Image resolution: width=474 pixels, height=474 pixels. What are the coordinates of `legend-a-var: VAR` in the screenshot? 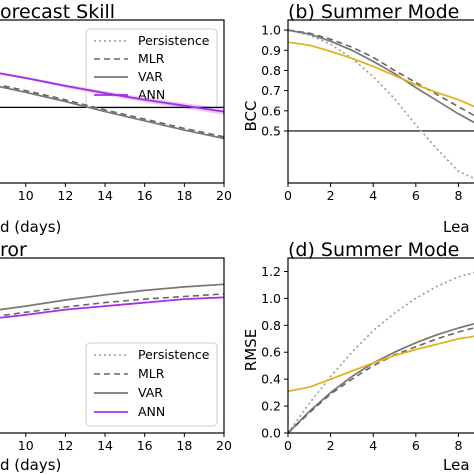 It's located at (150, 76).